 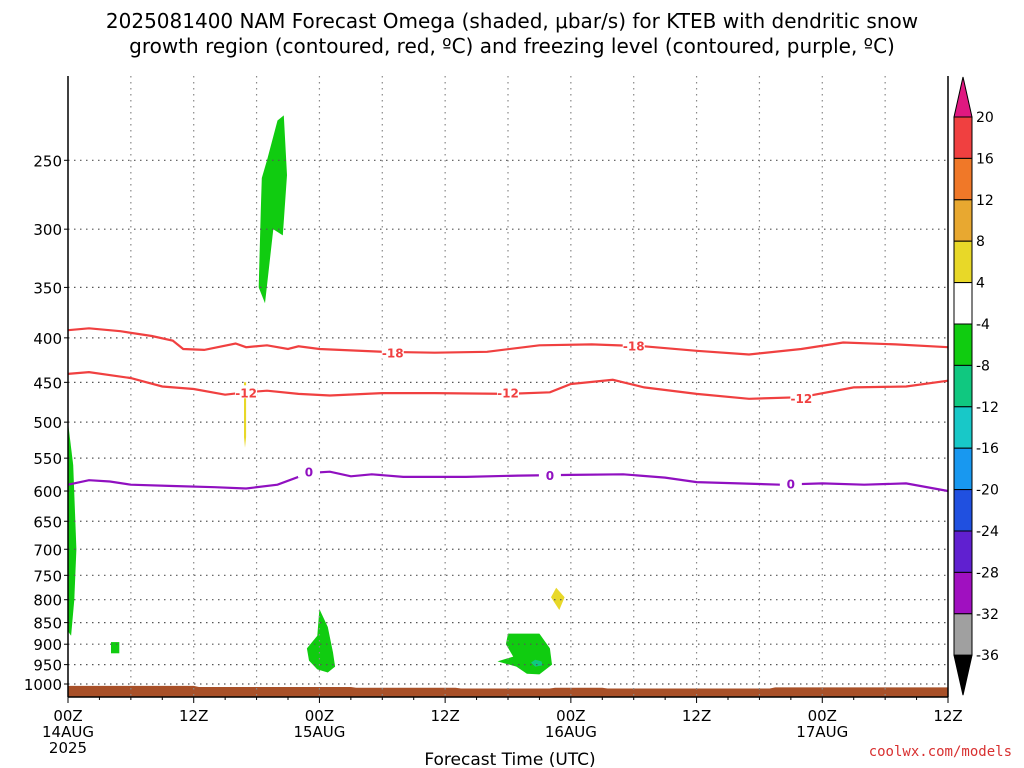 I want to click on y-tick-label: 500, so click(x=47, y=423).